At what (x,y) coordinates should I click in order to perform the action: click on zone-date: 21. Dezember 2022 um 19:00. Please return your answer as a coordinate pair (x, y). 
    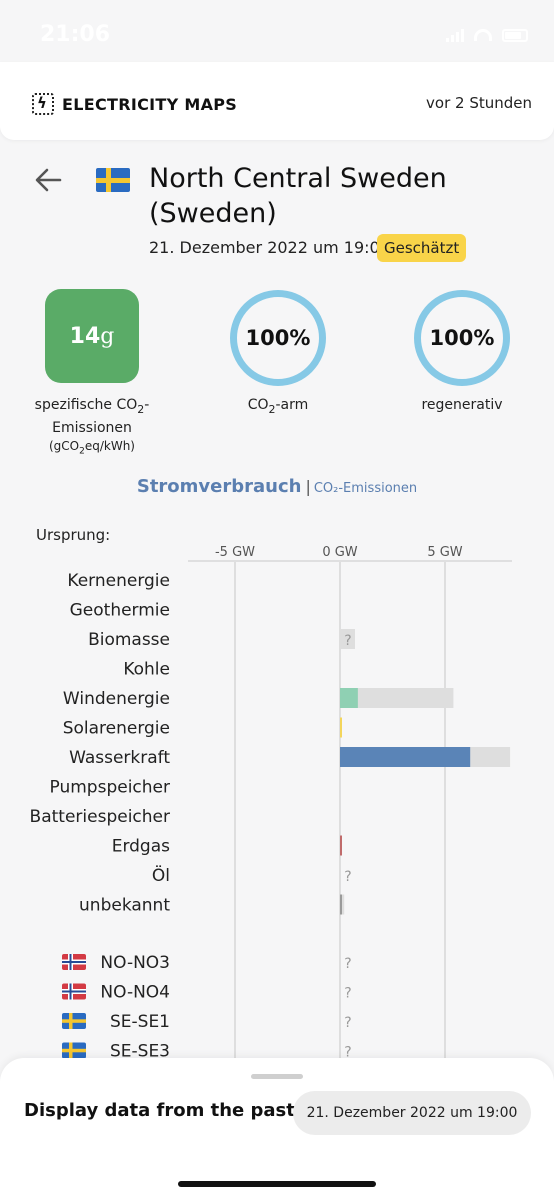
    Looking at the image, I should click on (269, 247).